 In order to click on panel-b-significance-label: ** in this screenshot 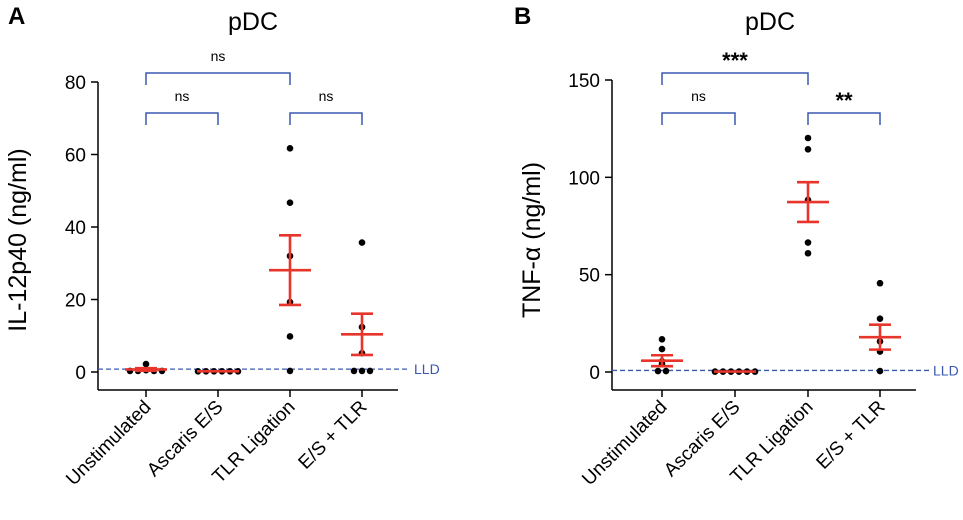, I will do `click(844, 100)`.